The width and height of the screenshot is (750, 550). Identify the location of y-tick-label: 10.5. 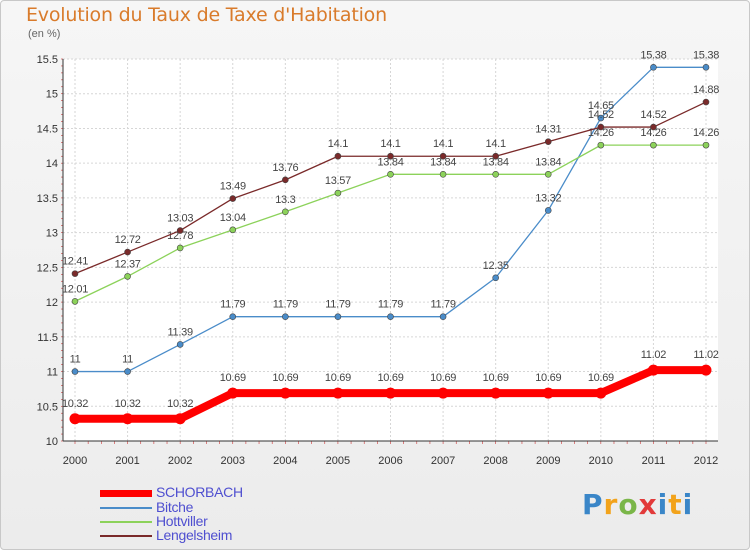
(47, 407).